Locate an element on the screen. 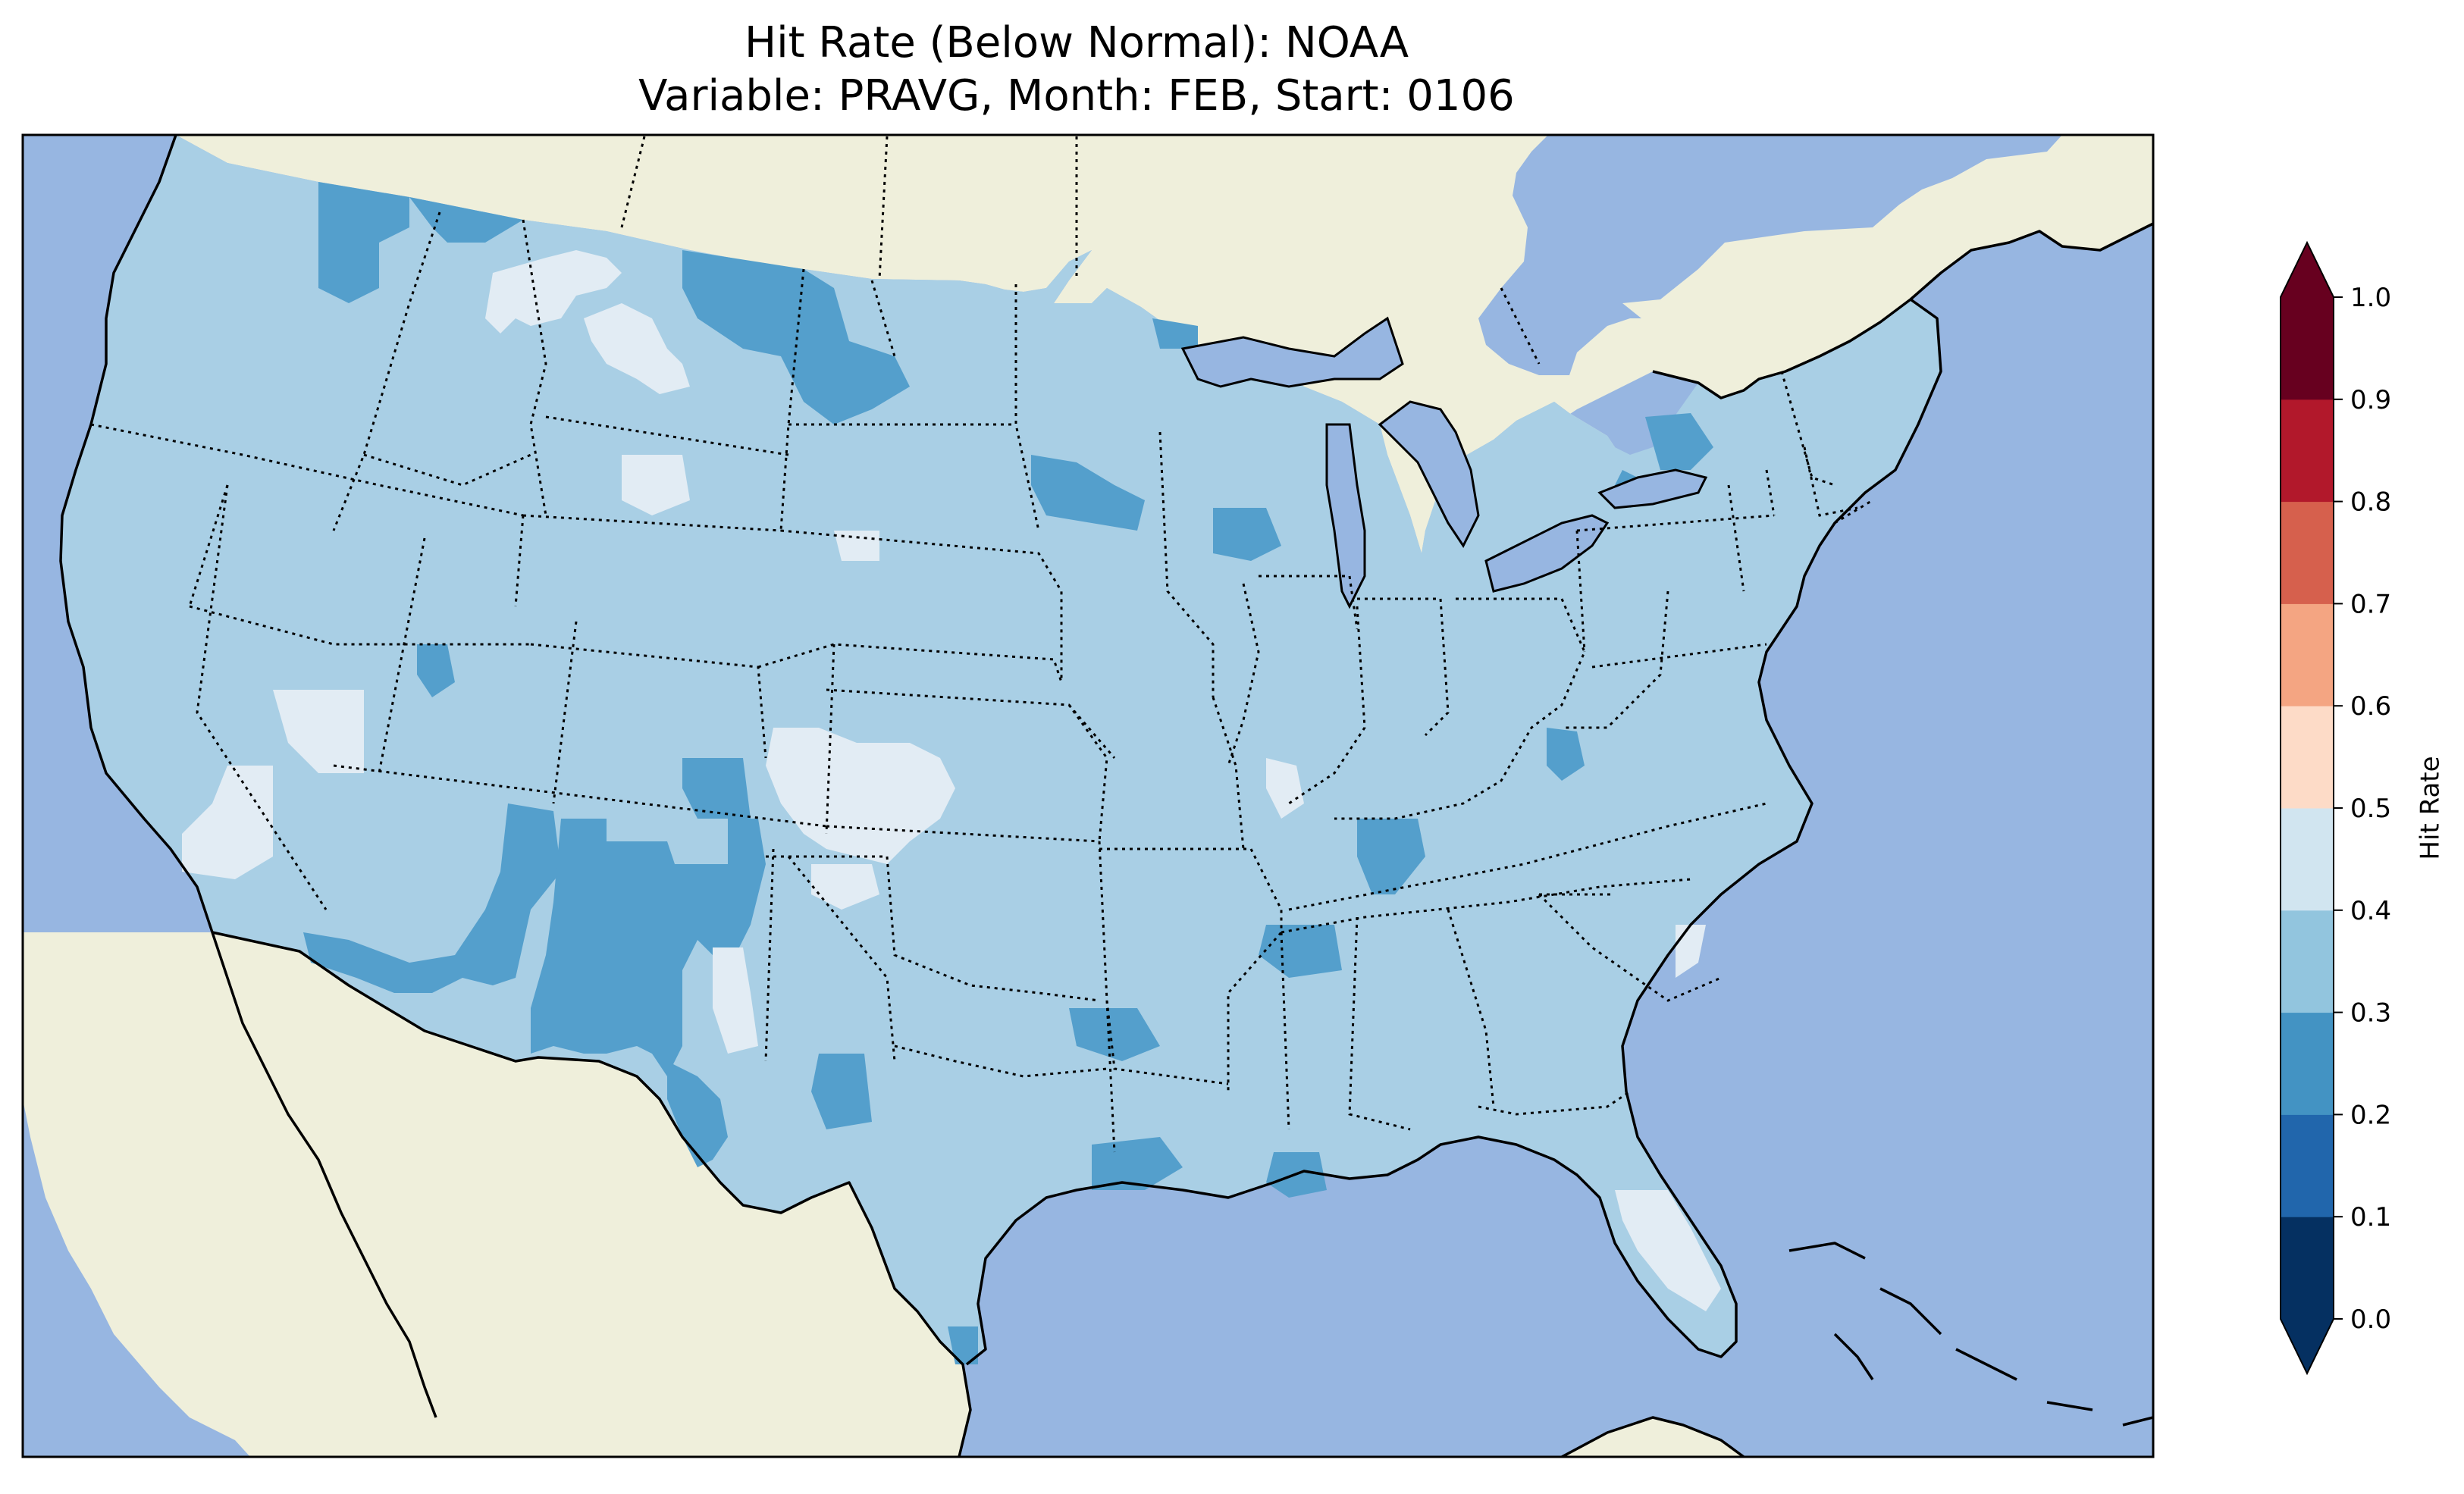 Image resolution: width=2464 pixels, height=1494 pixels. colorbar-tick-label: 0.1 is located at coordinates (2370, 1217).